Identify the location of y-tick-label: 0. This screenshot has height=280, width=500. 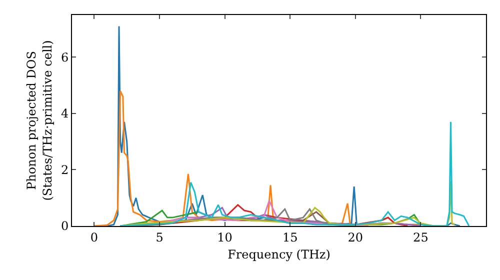
(64, 226).